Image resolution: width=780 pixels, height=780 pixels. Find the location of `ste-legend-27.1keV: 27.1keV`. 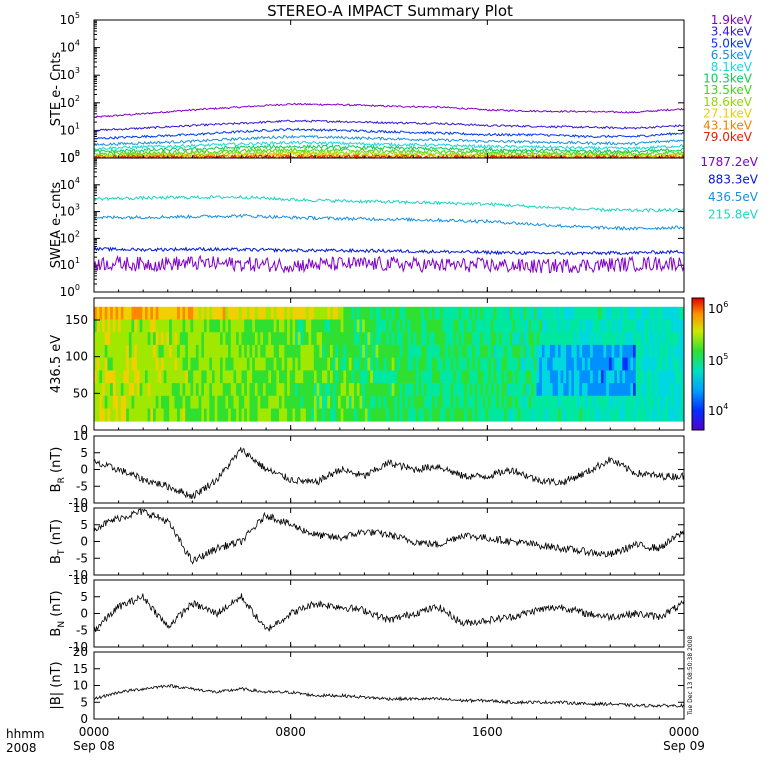

ste-legend-27.1keV: 27.1keV is located at coordinates (728, 114).